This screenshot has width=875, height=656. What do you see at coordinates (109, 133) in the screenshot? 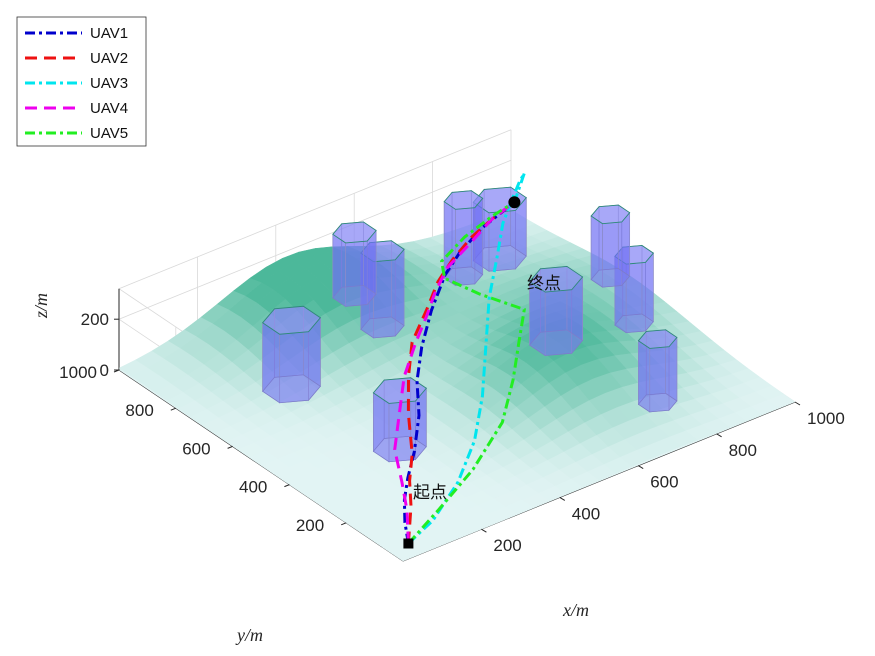
I see `legend-label: UAV5` at bounding box center [109, 133].